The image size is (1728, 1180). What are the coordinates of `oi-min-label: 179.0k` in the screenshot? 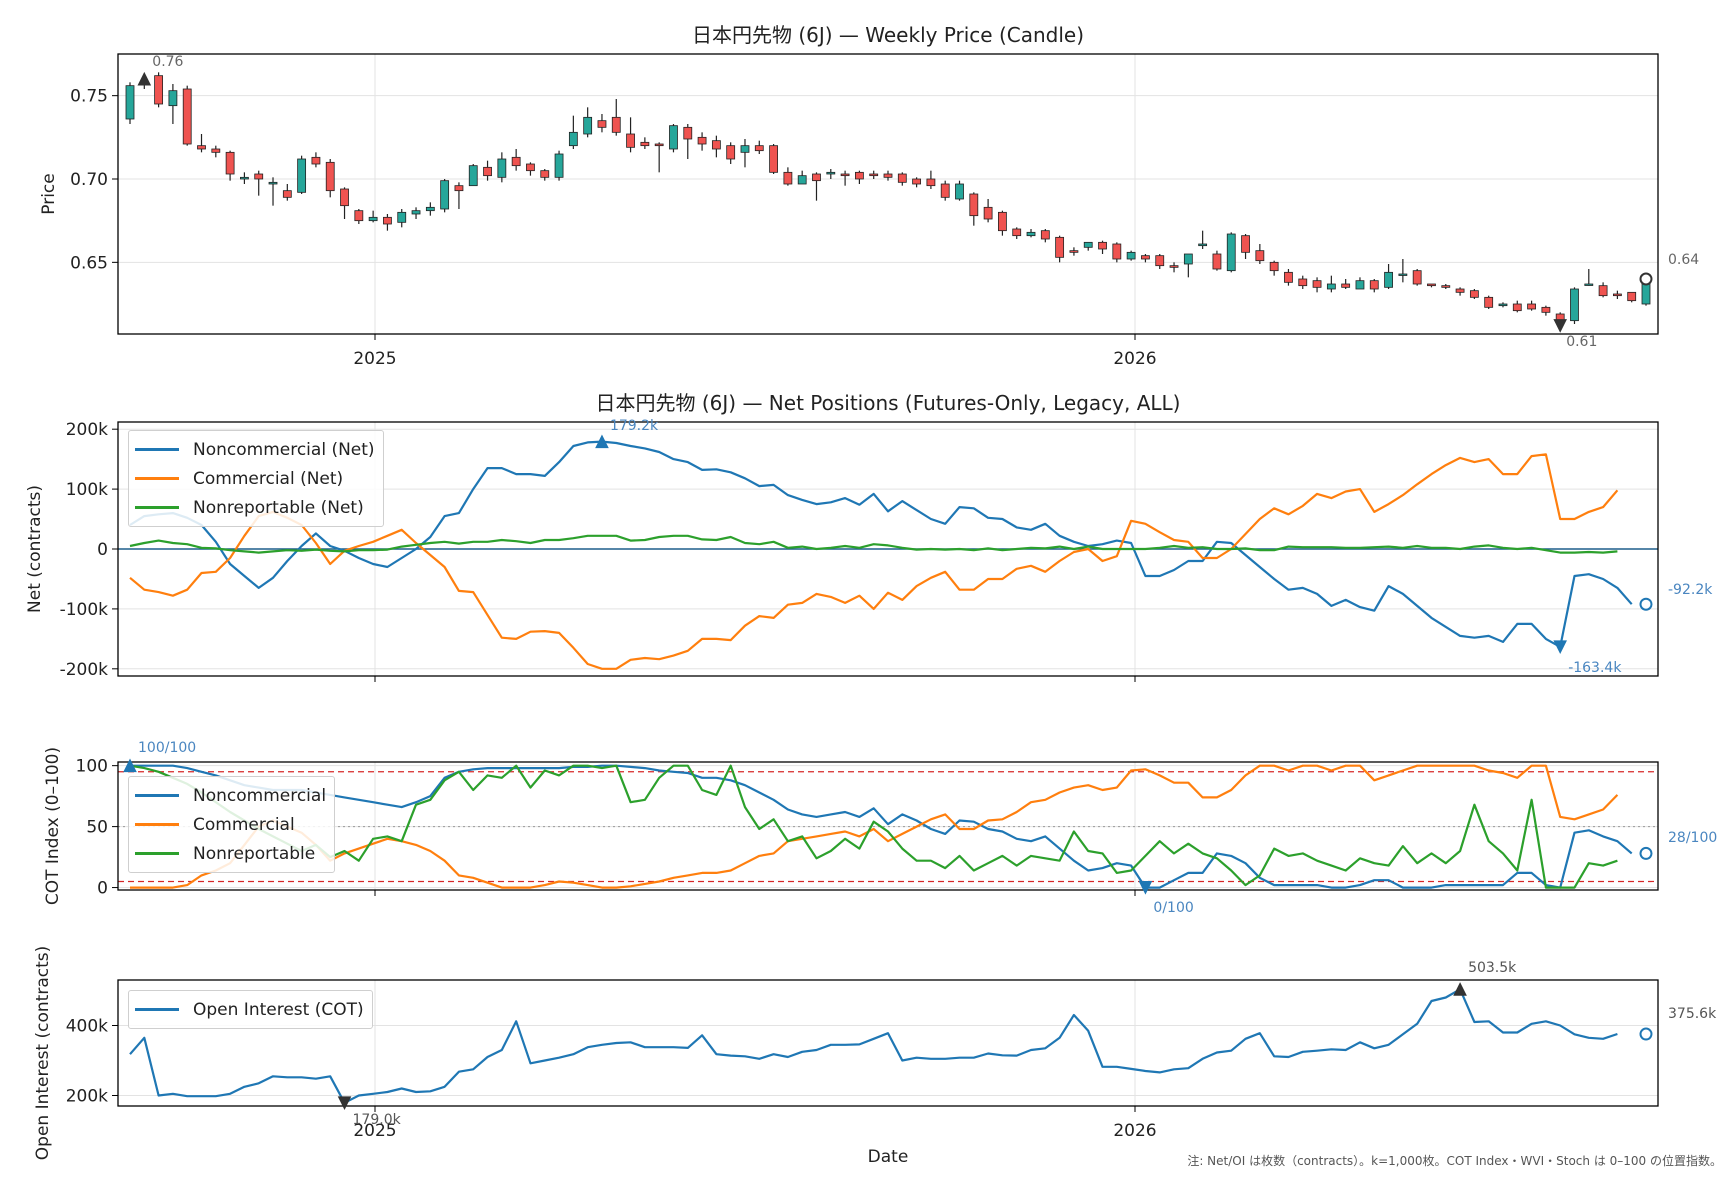 It's located at (377, 1120).